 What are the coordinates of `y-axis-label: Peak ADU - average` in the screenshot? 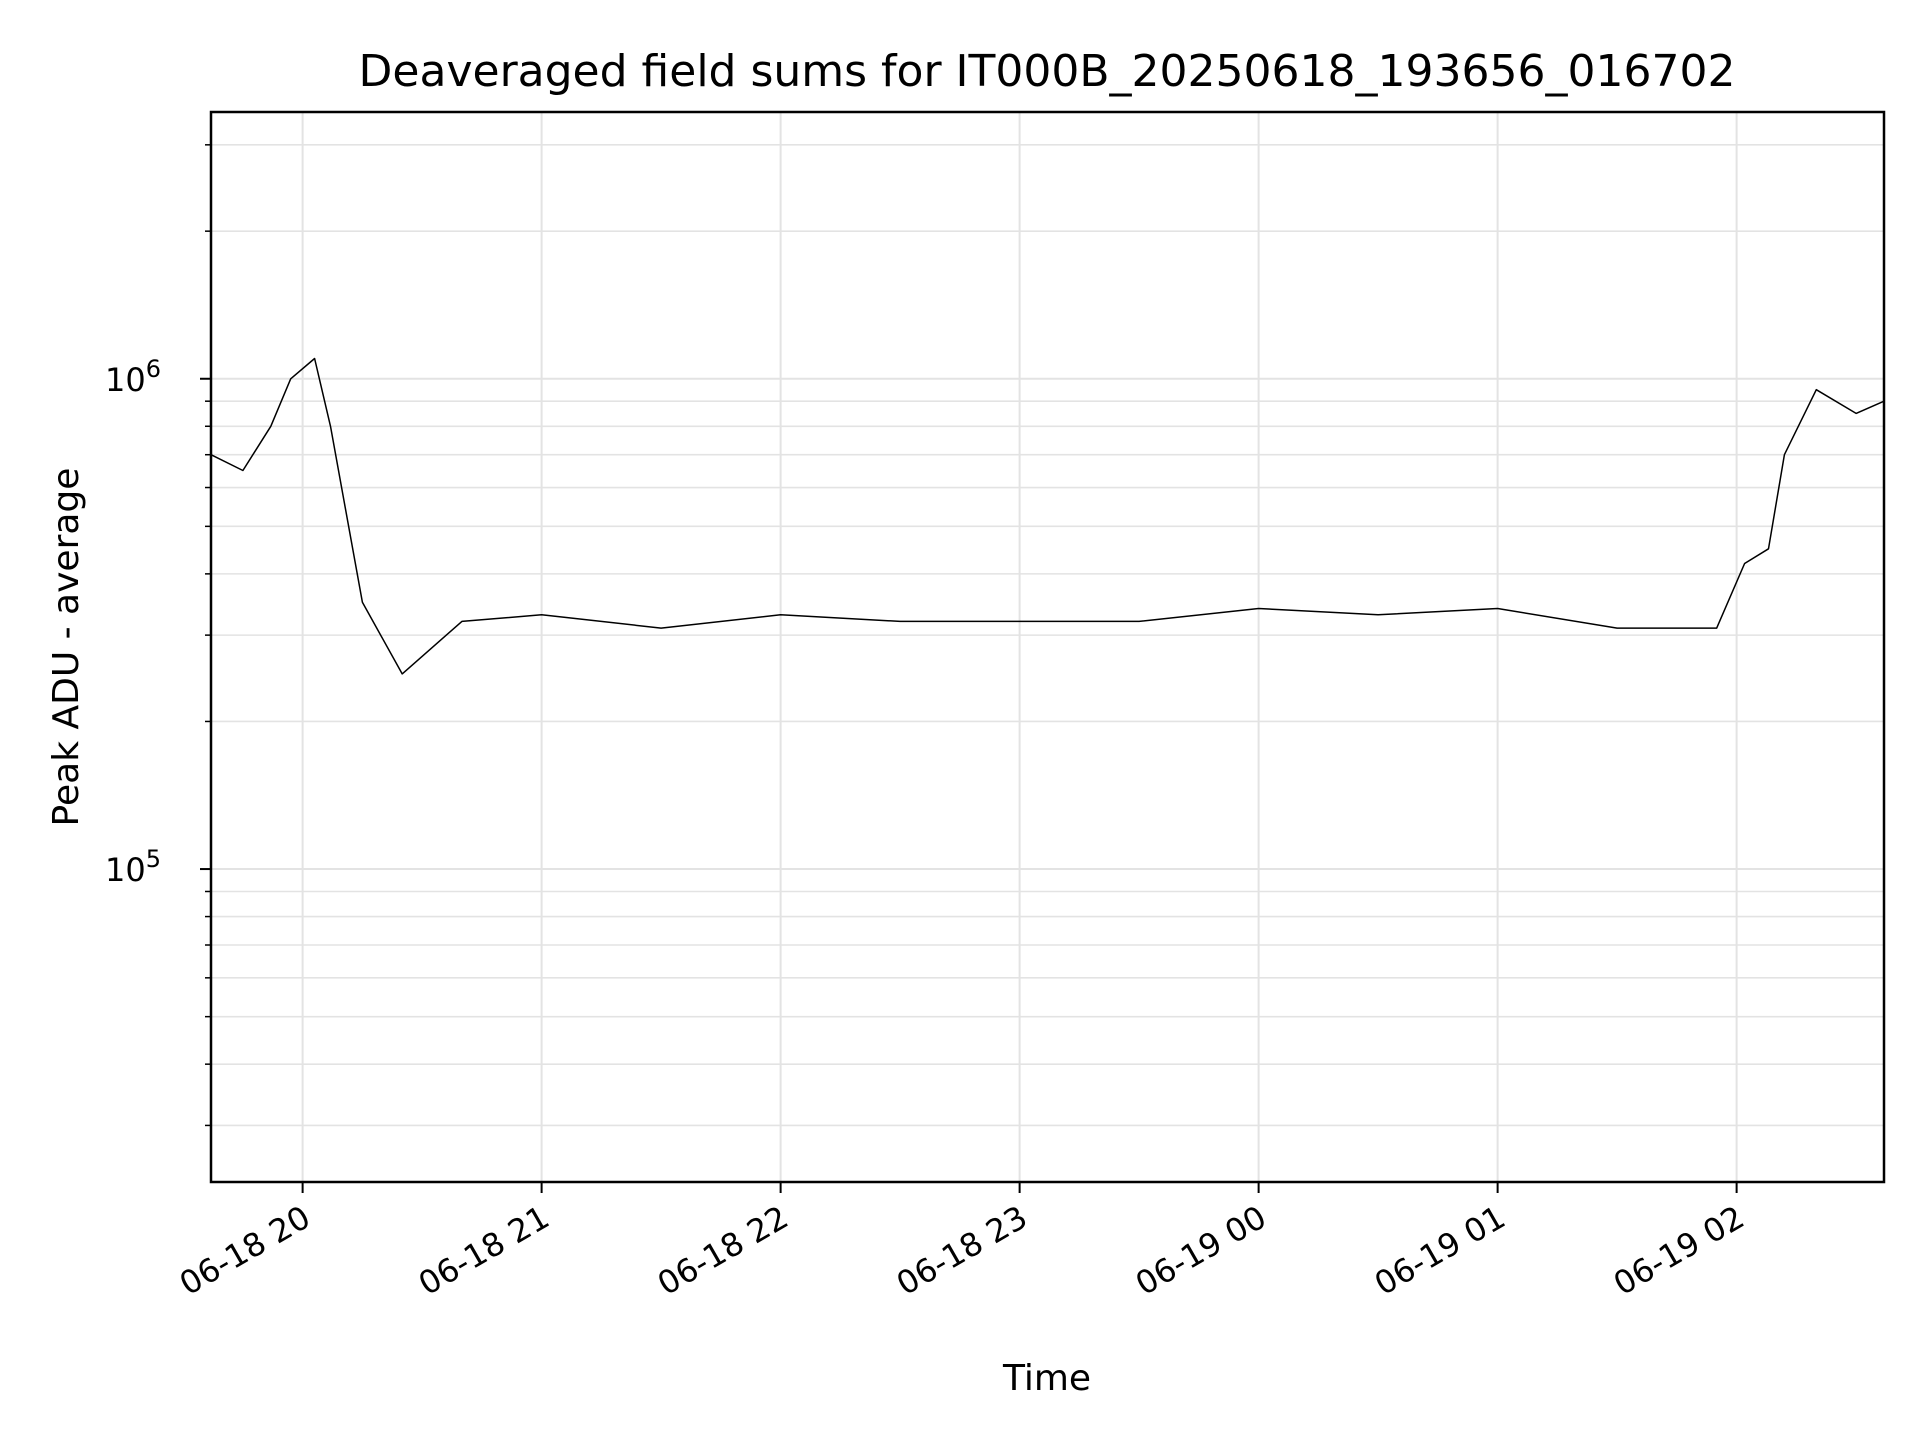 It's located at (66, 647).